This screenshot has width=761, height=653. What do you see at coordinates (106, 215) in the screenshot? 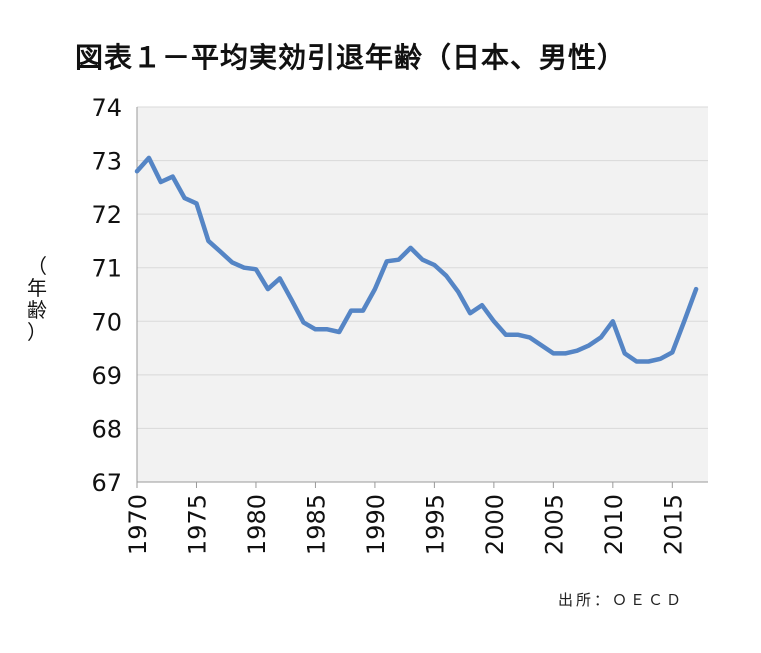
I see `y-tick-label: 72` at bounding box center [106, 215].